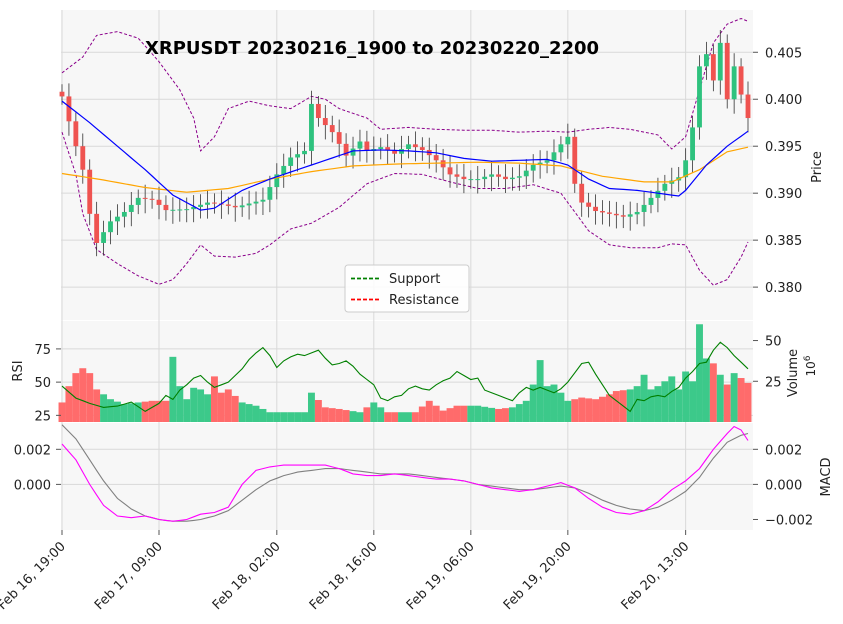 This screenshot has height=624, width=843. I want to click on price-tick-label: 0.390, so click(783, 194).